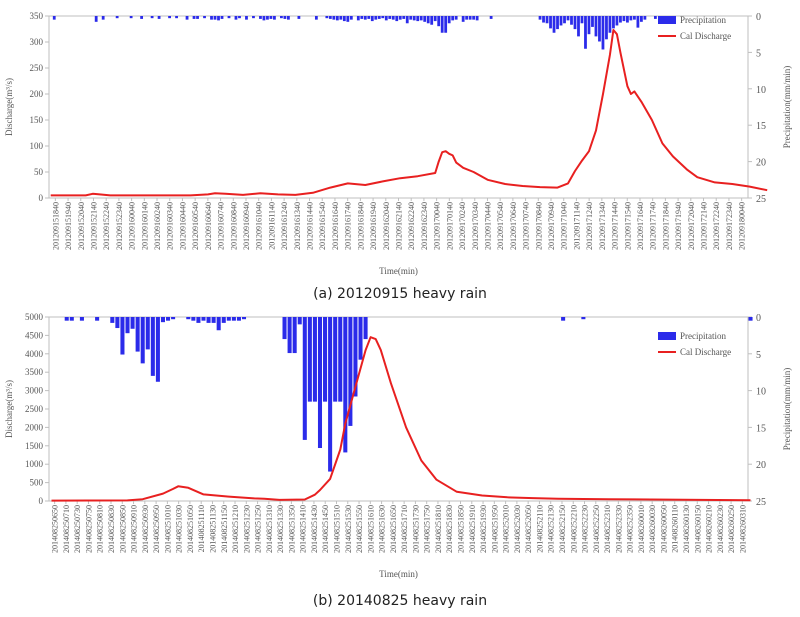 This screenshot has height=617, width=800. I want to click on x-tick-label: 201408252010, so click(506, 529).